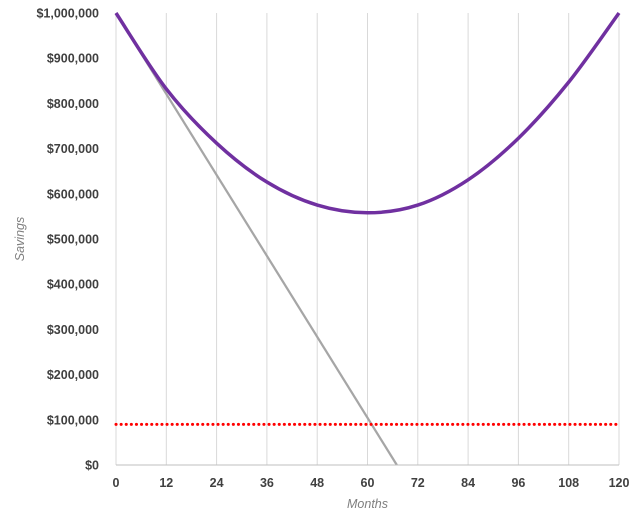 Image resolution: width=640 pixels, height=513 pixels. I want to click on x-tick-label: 48, so click(317, 483).